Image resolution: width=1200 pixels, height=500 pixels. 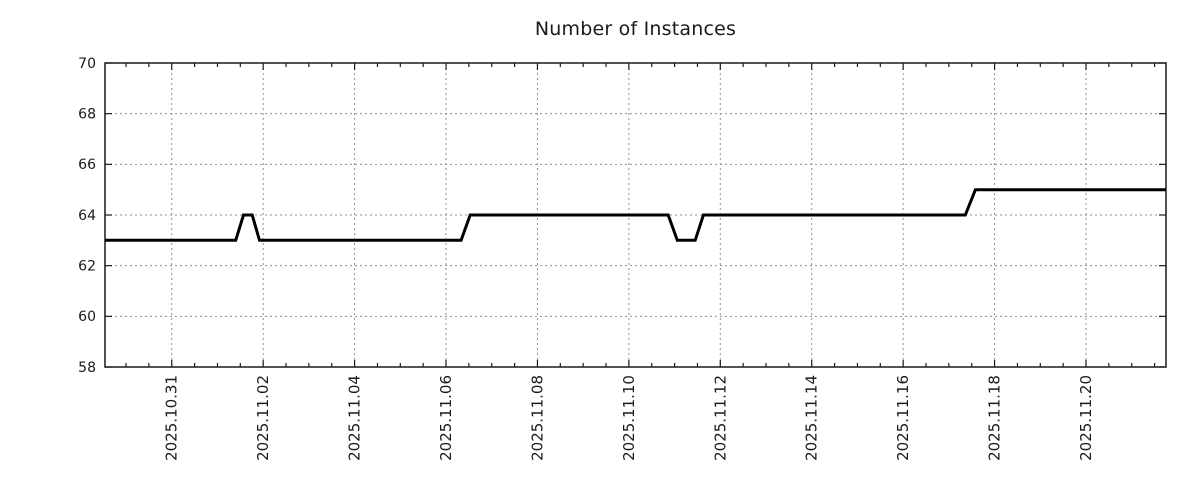 What do you see at coordinates (172, 418) in the screenshot?
I see `x-tick-label: 2025.10.31` at bounding box center [172, 418].